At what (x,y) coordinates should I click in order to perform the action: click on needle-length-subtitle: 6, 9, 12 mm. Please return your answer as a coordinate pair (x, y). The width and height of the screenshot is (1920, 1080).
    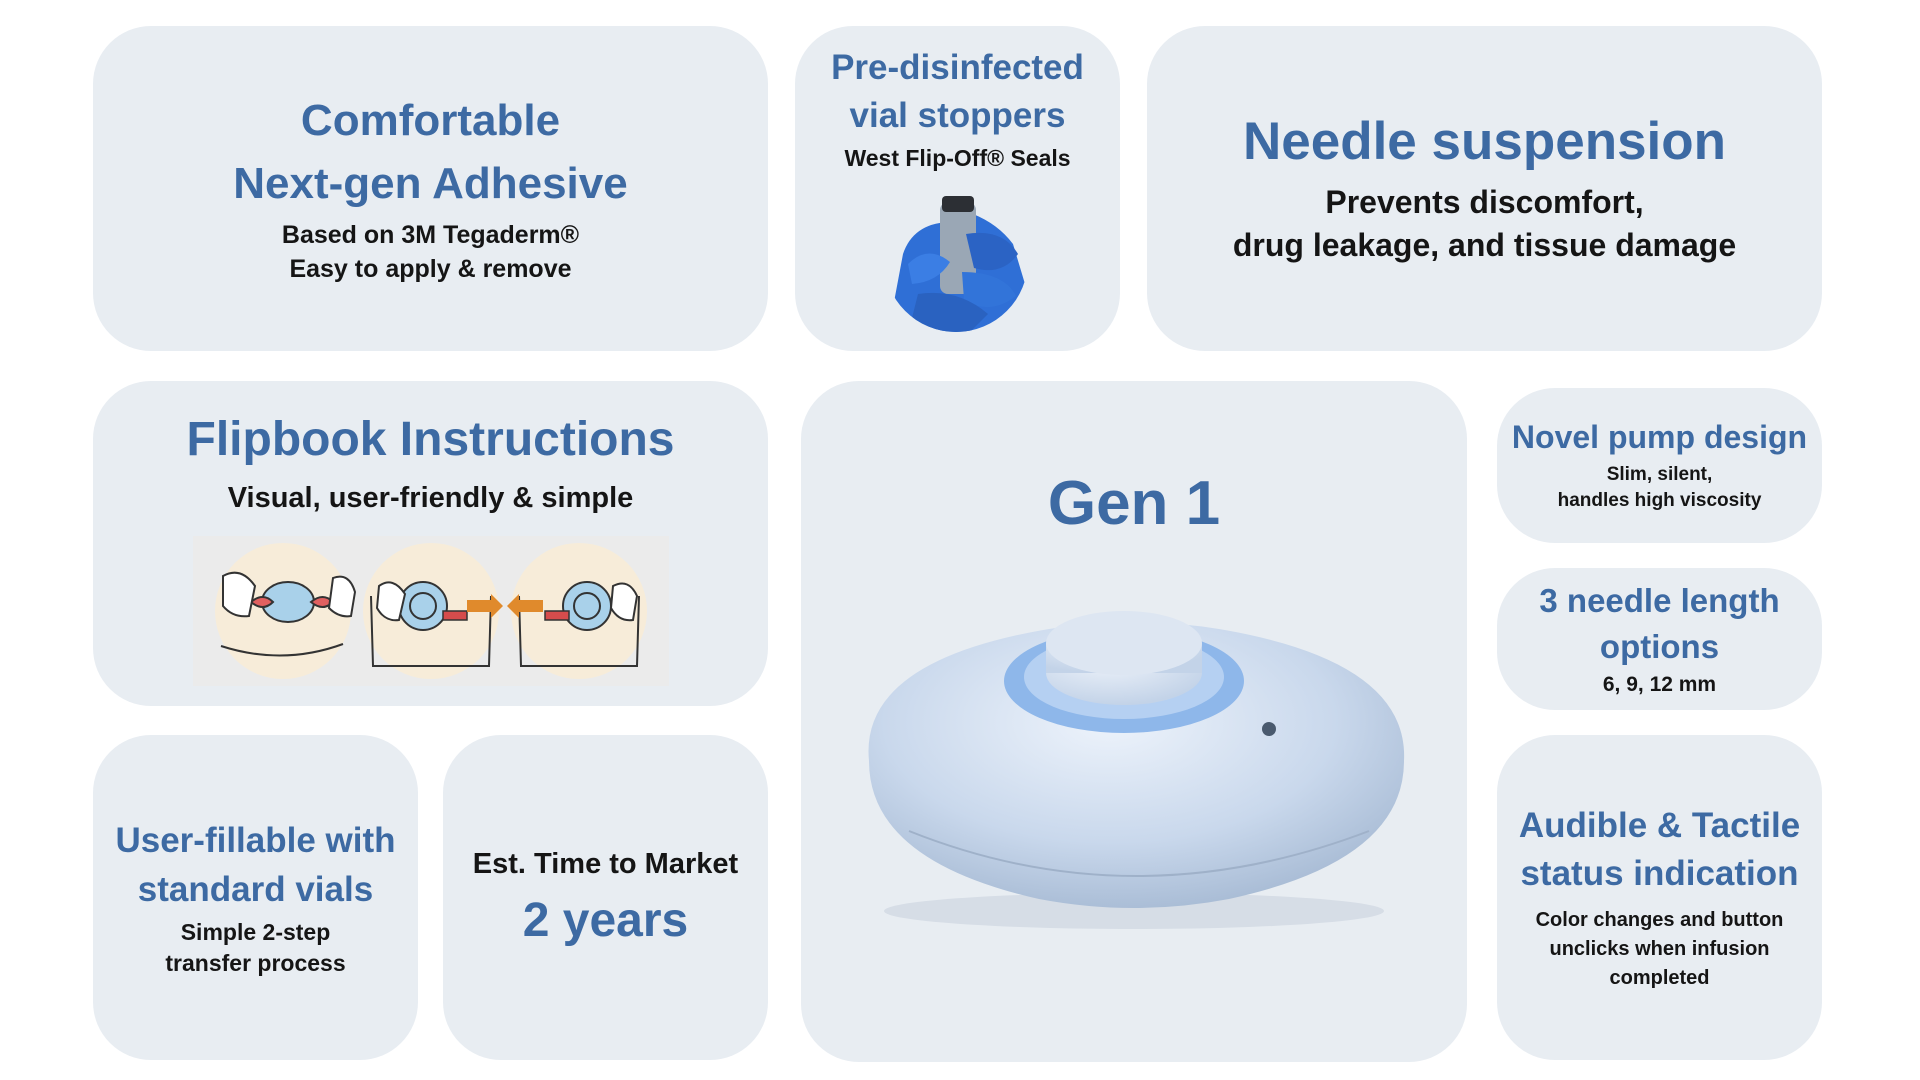
    Looking at the image, I should click on (1659, 685).